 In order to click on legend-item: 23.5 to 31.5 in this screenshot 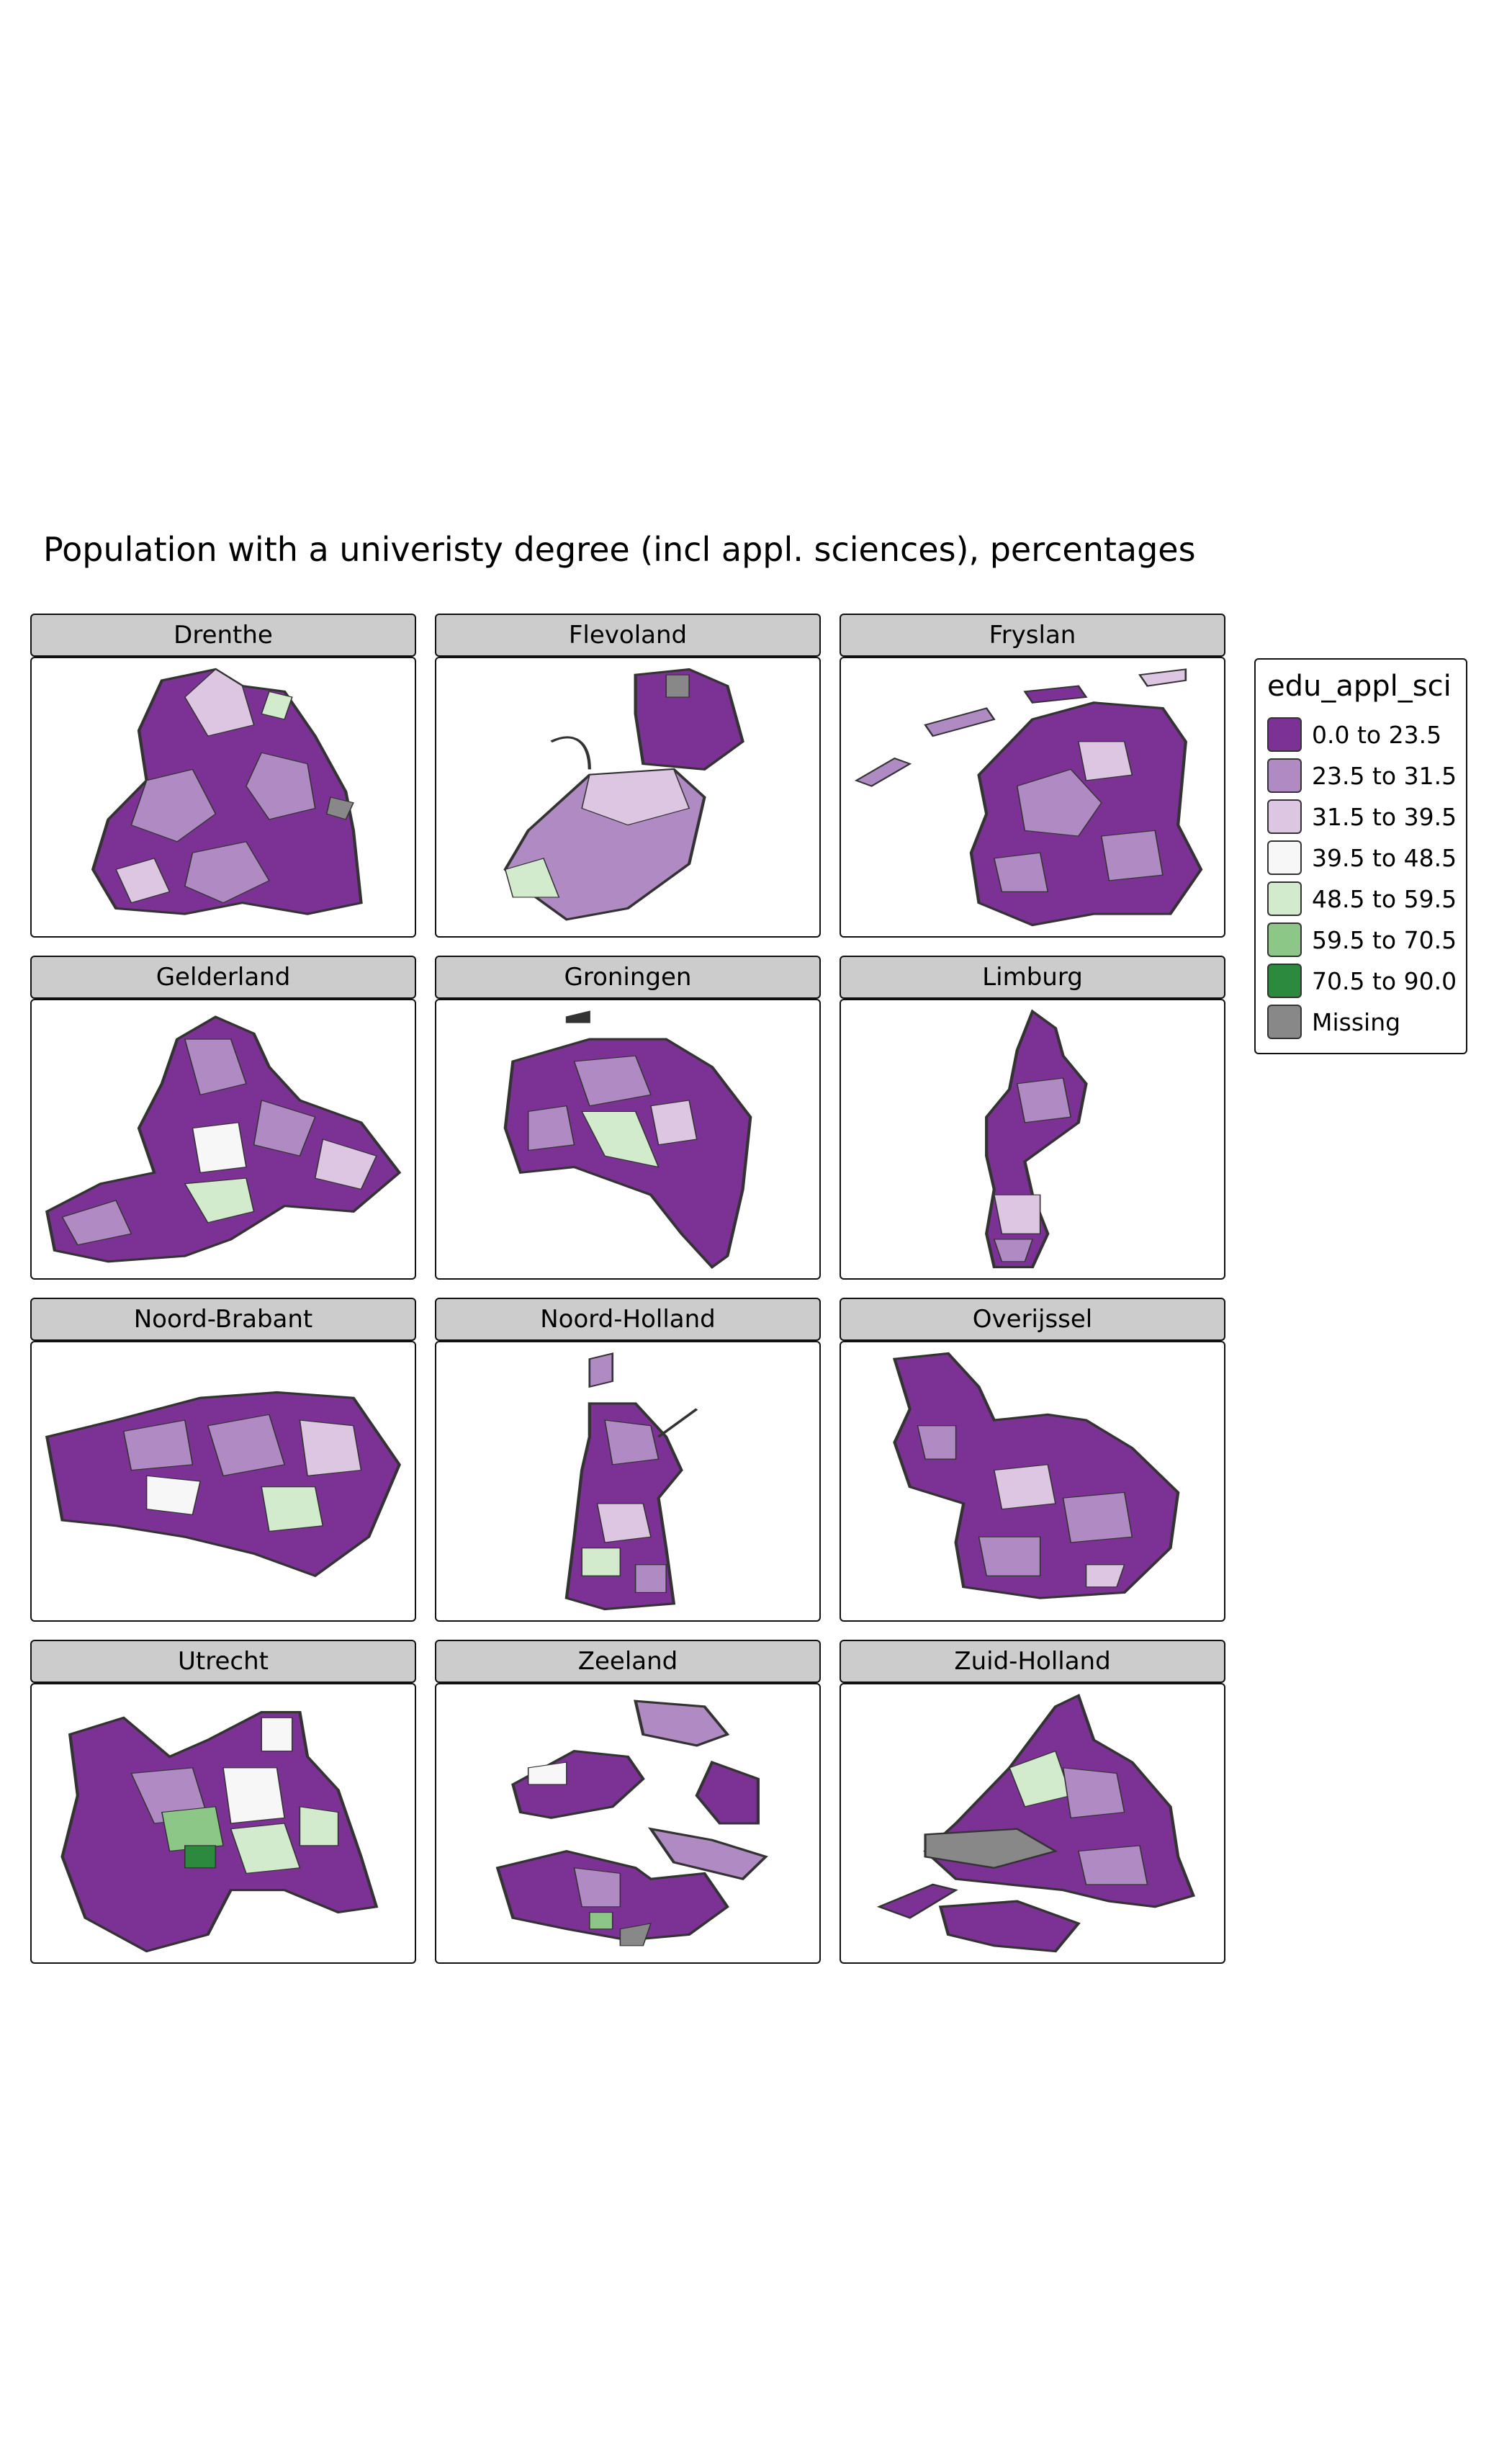, I will do `click(1362, 775)`.